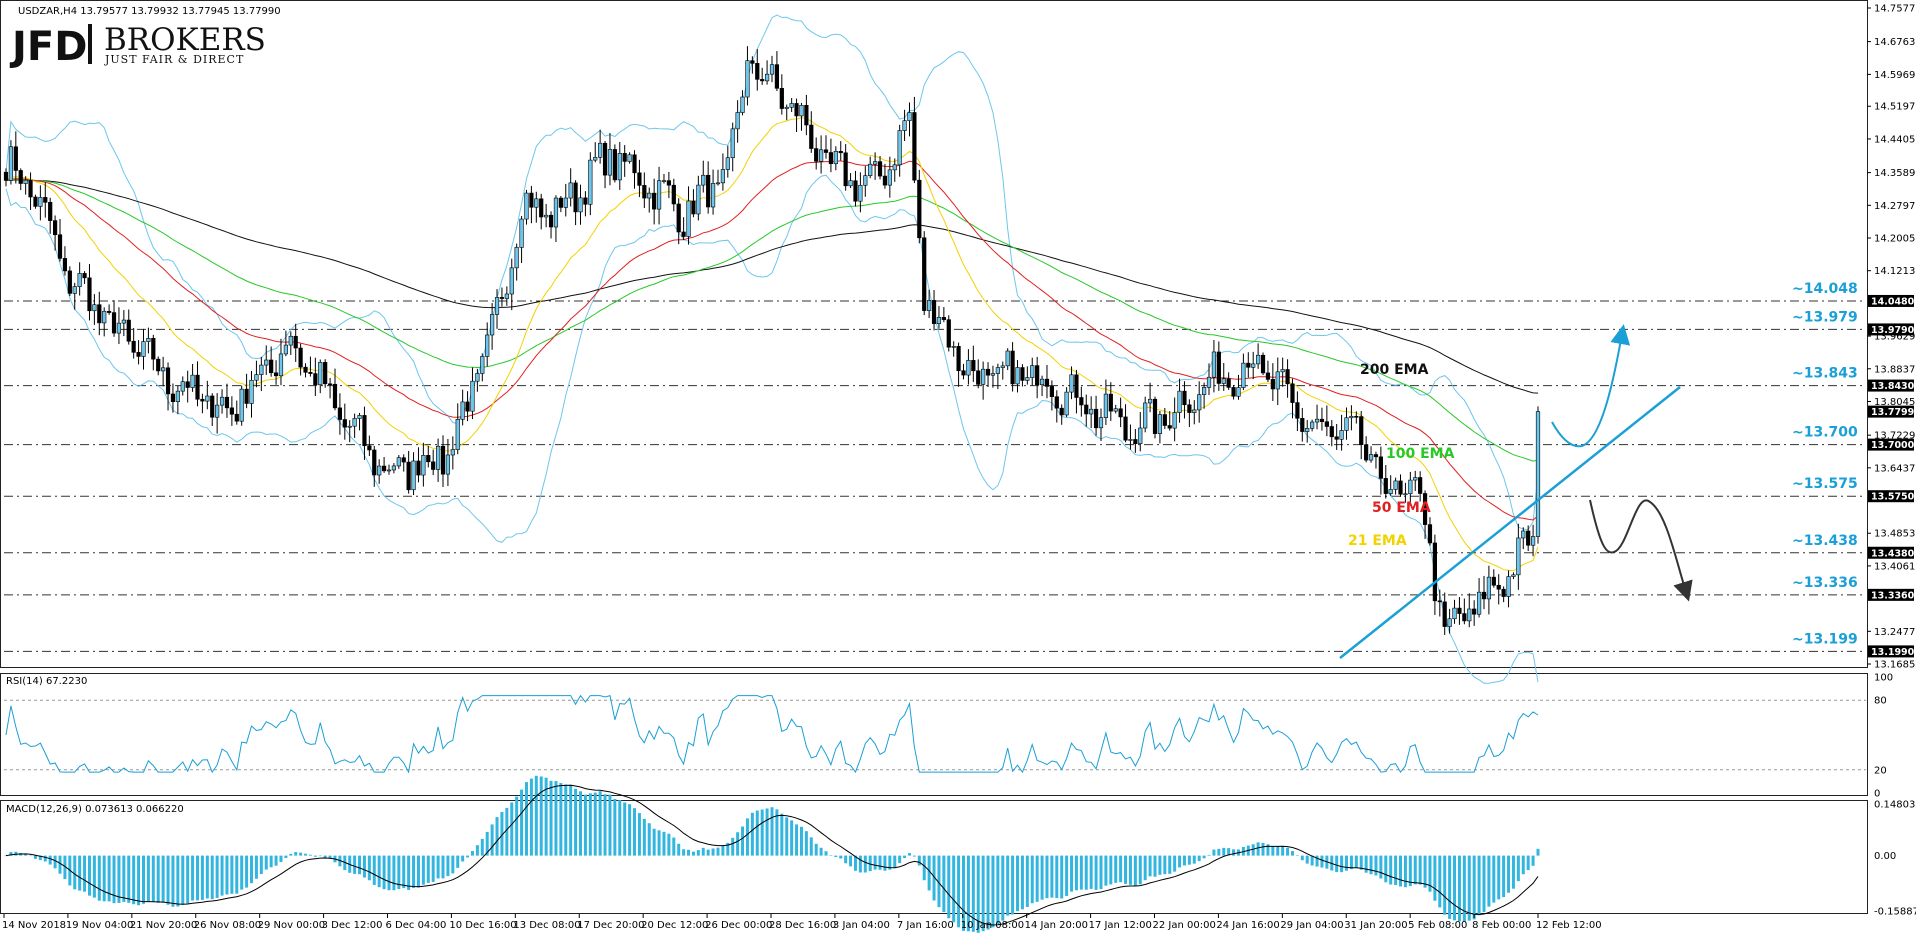 The height and width of the screenshot is (936, 1916). What do you see at coordinates (1893, 386) in the screenshot?
I see `level-price-box-text: 13.84300` at bounding box center [1893, 386].